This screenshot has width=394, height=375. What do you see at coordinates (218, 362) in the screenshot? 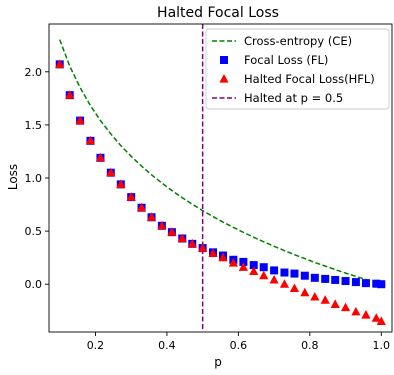
I see `x-axis-label: p` at bounding box center [218, 362].